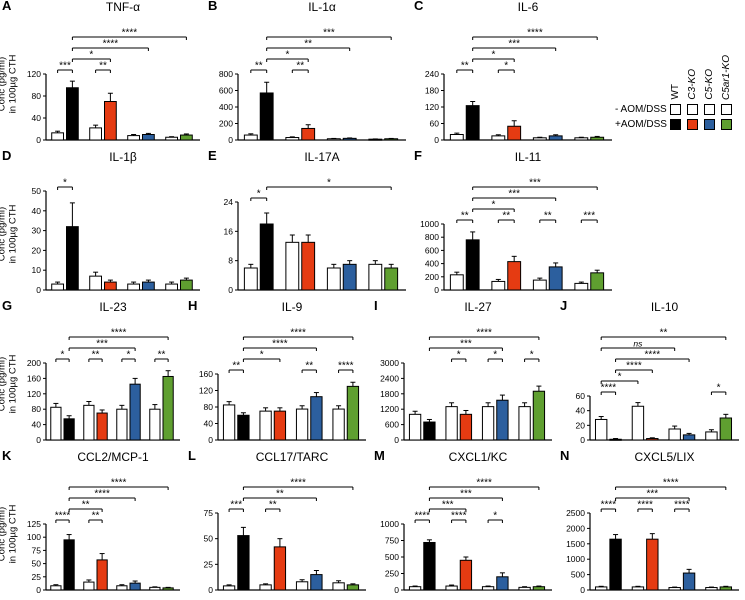  Describe the element at coordinates (435, 124) in the screenshot. I see `y-tick-label: 60` at that location.